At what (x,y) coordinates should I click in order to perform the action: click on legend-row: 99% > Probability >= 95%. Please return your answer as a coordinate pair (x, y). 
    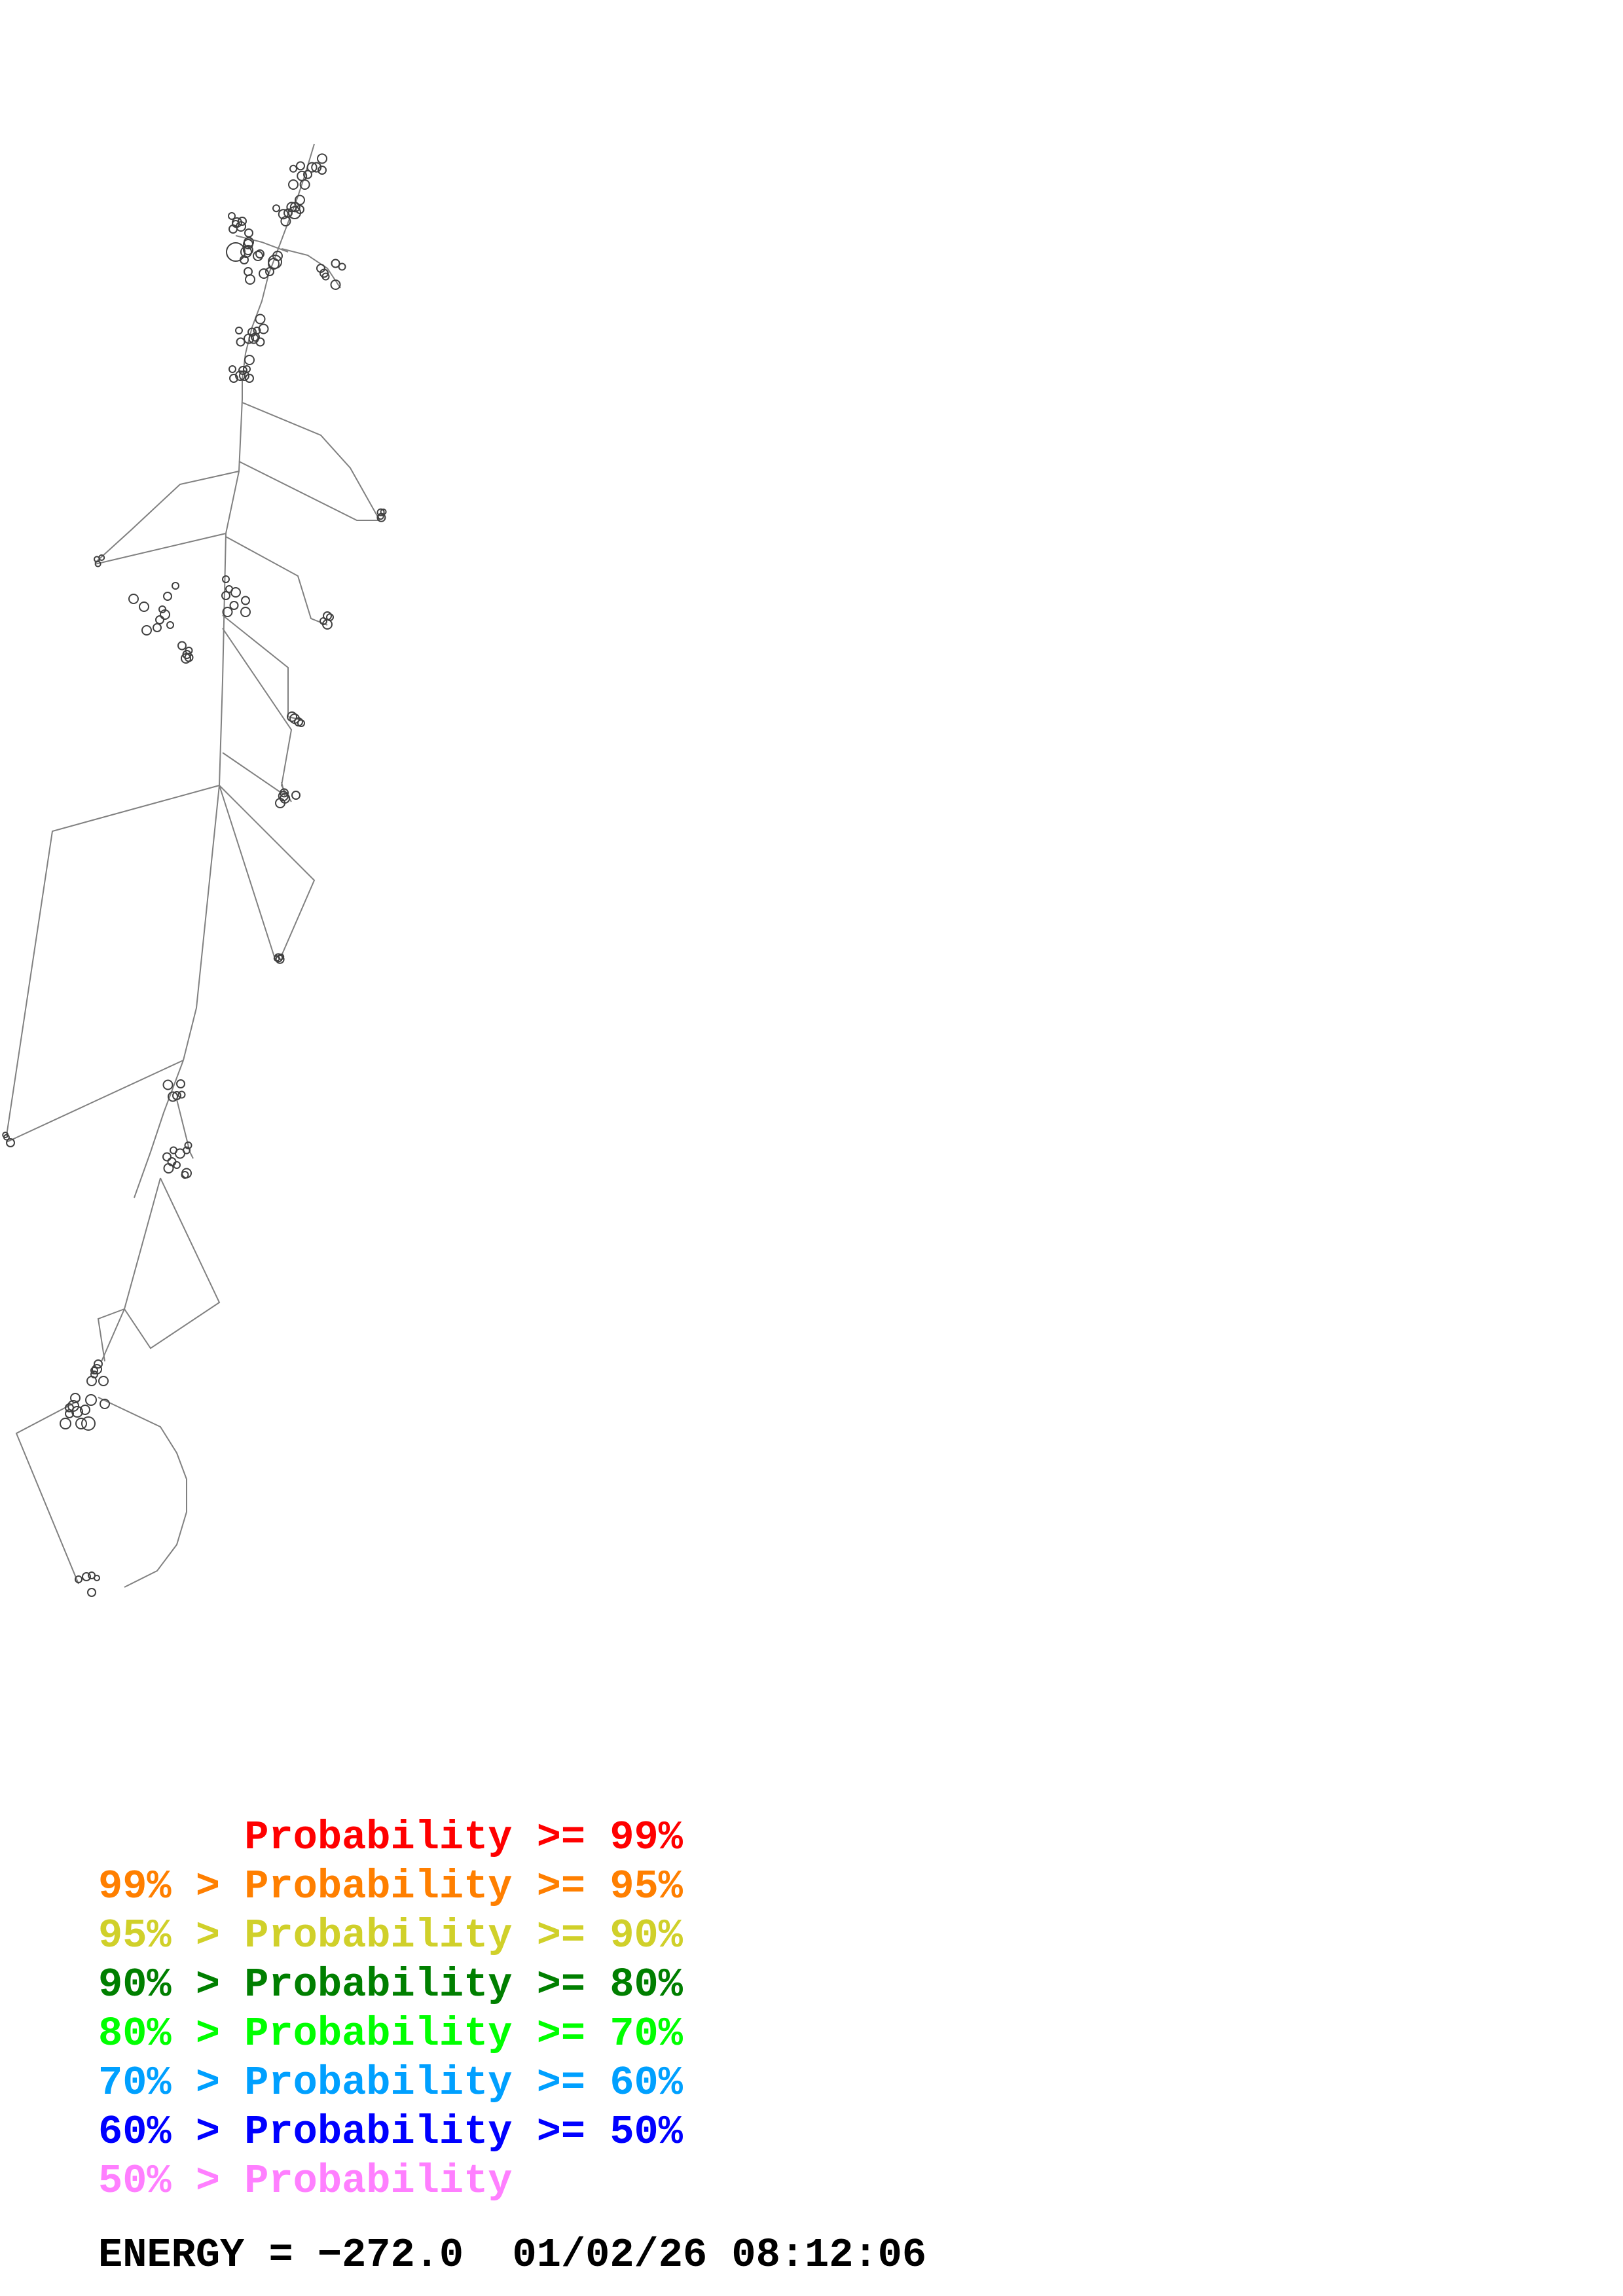
    Looking at the image, I should click on (390, 1886).